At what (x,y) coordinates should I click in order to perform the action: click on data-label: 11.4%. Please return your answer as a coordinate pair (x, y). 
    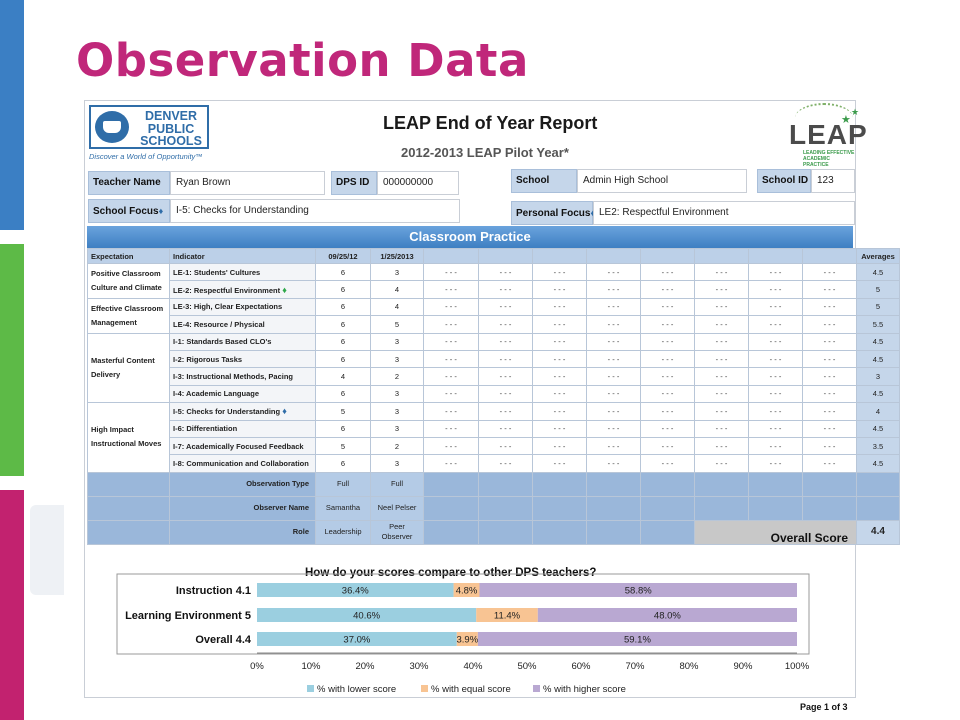
    Looking at the image, I should click on (507, 616).